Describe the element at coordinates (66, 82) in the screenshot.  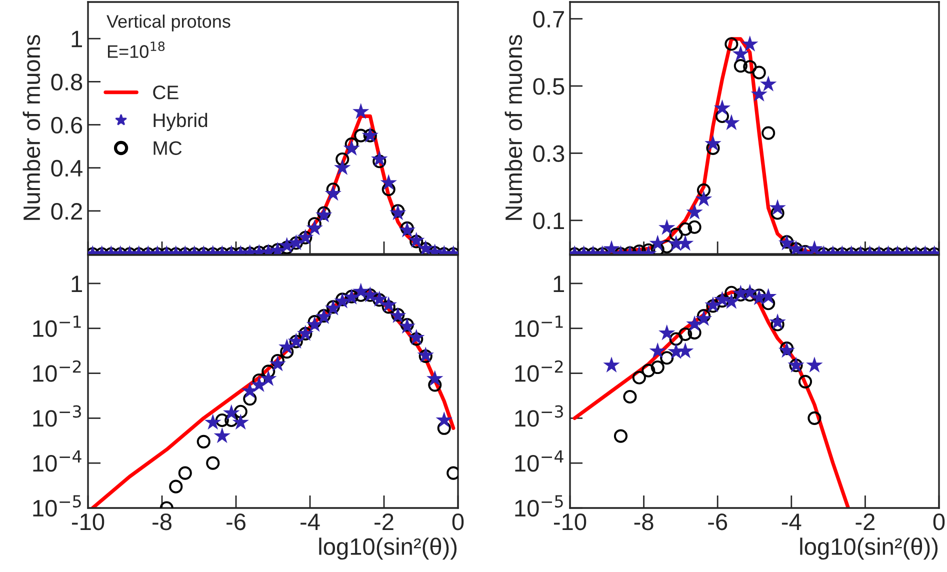
I see `y-tick-label: 0.8` at that location.